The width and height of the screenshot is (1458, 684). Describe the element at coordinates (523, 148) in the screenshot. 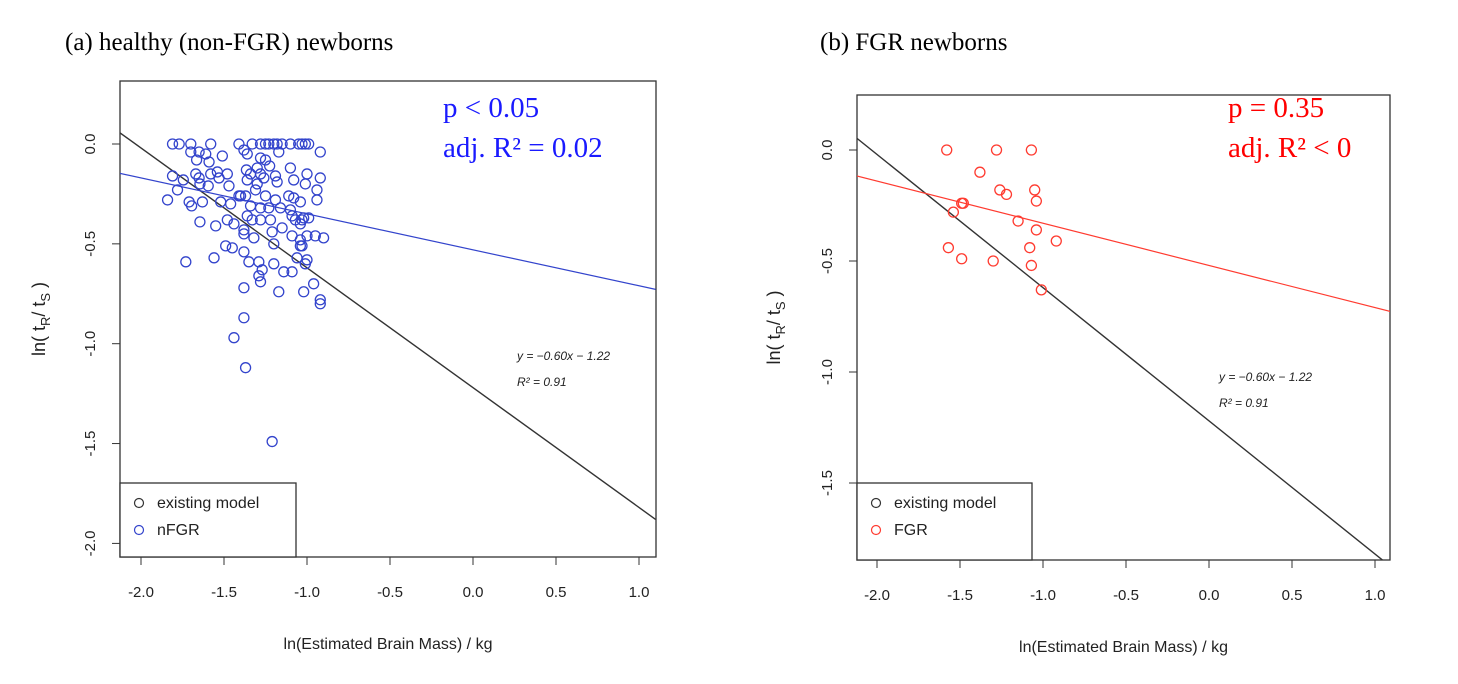

I see `adj-r2-annotation: adj. R² = 0.02` at that location.